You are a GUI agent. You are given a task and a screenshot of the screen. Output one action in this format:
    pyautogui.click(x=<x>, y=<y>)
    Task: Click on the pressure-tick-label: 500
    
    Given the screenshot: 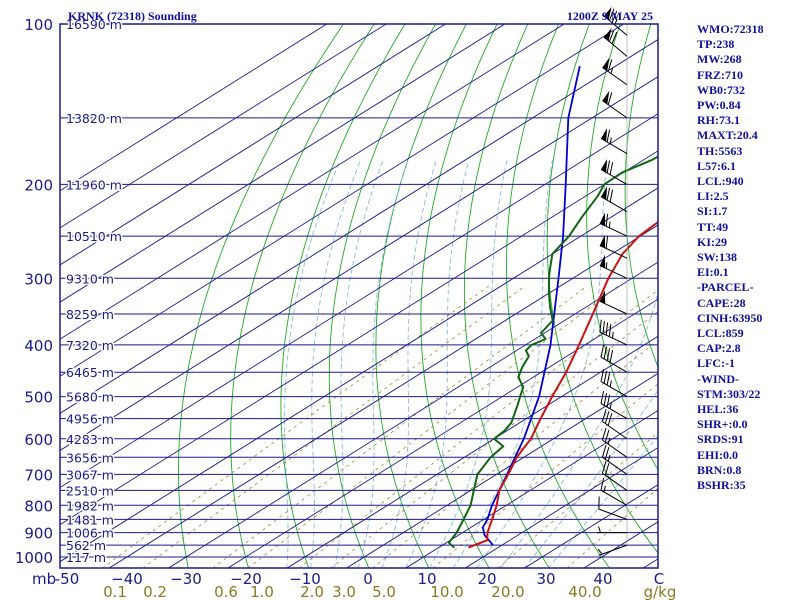 What is the action you would take?
    pyautogui.click(x=38, y=398)
    